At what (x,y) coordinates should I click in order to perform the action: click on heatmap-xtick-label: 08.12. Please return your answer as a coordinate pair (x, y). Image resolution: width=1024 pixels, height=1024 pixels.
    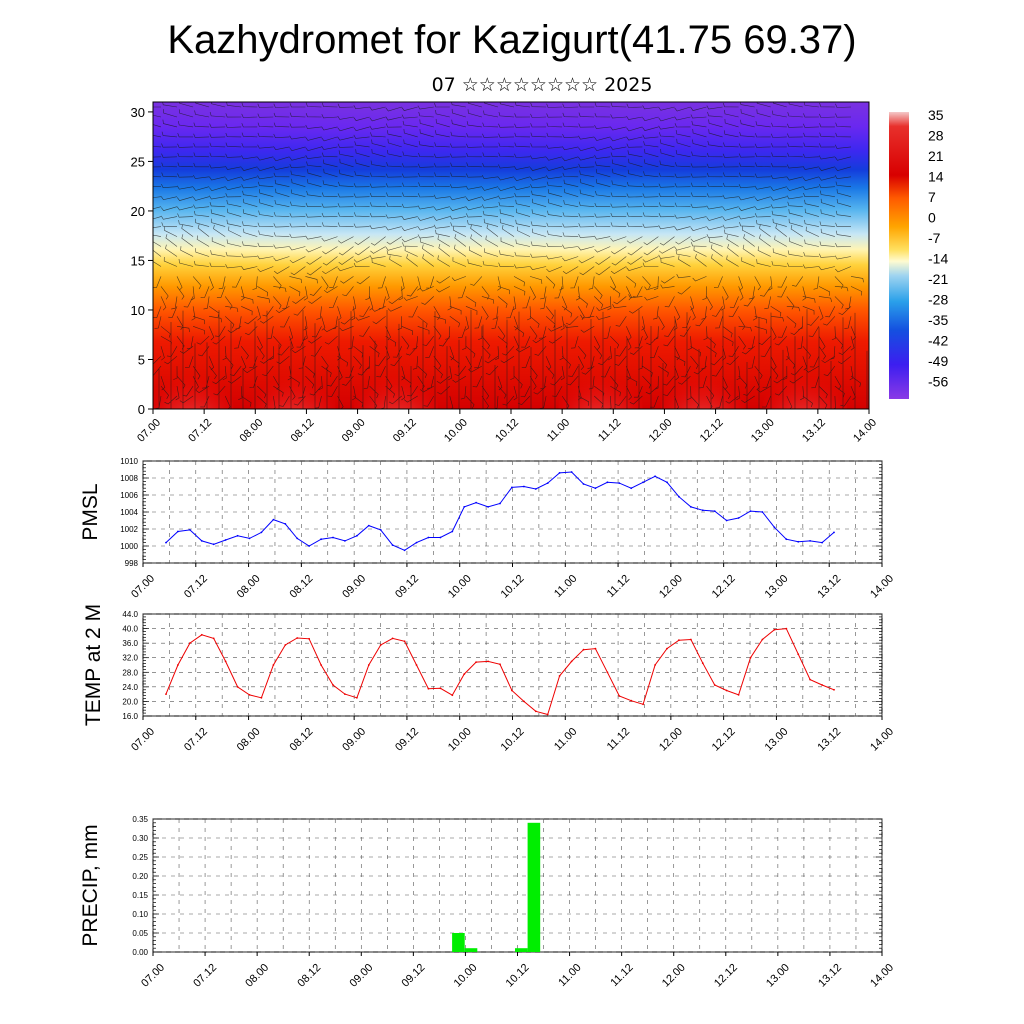
    Looking at the image, I should click on (303, 431).